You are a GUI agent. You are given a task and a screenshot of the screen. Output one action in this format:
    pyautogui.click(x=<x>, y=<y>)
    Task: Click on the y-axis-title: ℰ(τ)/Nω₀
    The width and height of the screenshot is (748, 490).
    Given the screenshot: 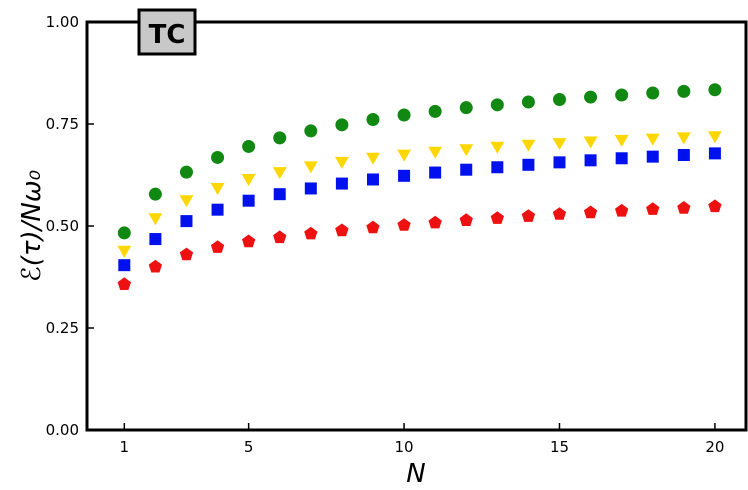 What is the action you would take?
    pyautogui.click(x=32, y=225)
    